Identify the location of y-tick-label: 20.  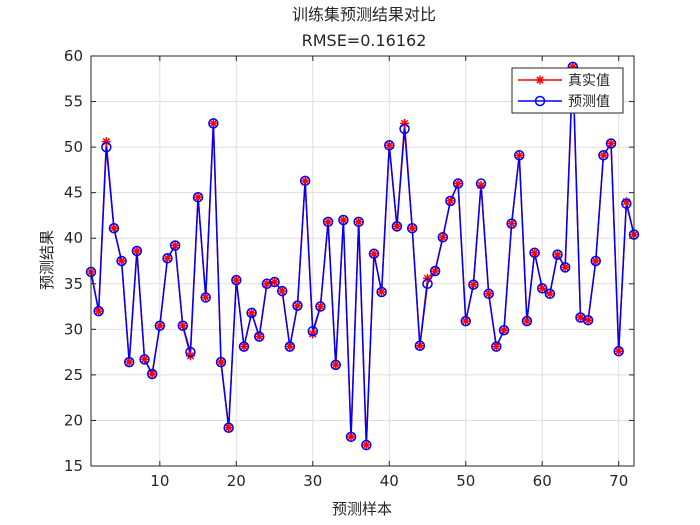
(73, 420).